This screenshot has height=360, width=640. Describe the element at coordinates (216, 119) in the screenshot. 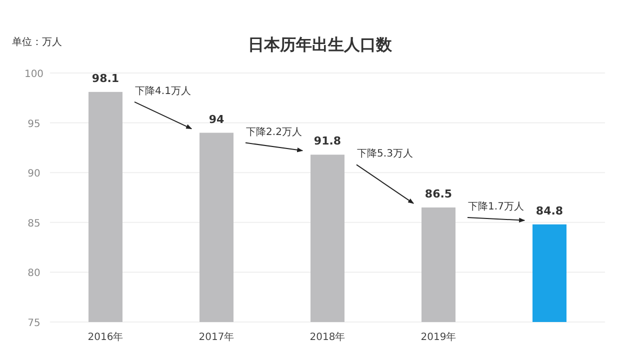

I see `data-label: 94` at that location.